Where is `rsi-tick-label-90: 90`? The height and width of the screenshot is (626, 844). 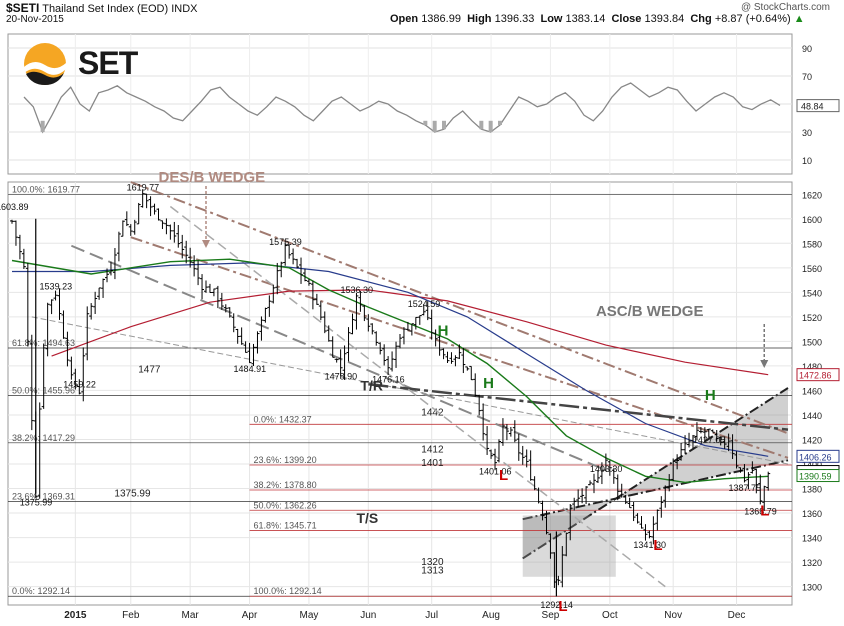
rsi-tick-label-90: 90 is located at coordinates (807, 49).